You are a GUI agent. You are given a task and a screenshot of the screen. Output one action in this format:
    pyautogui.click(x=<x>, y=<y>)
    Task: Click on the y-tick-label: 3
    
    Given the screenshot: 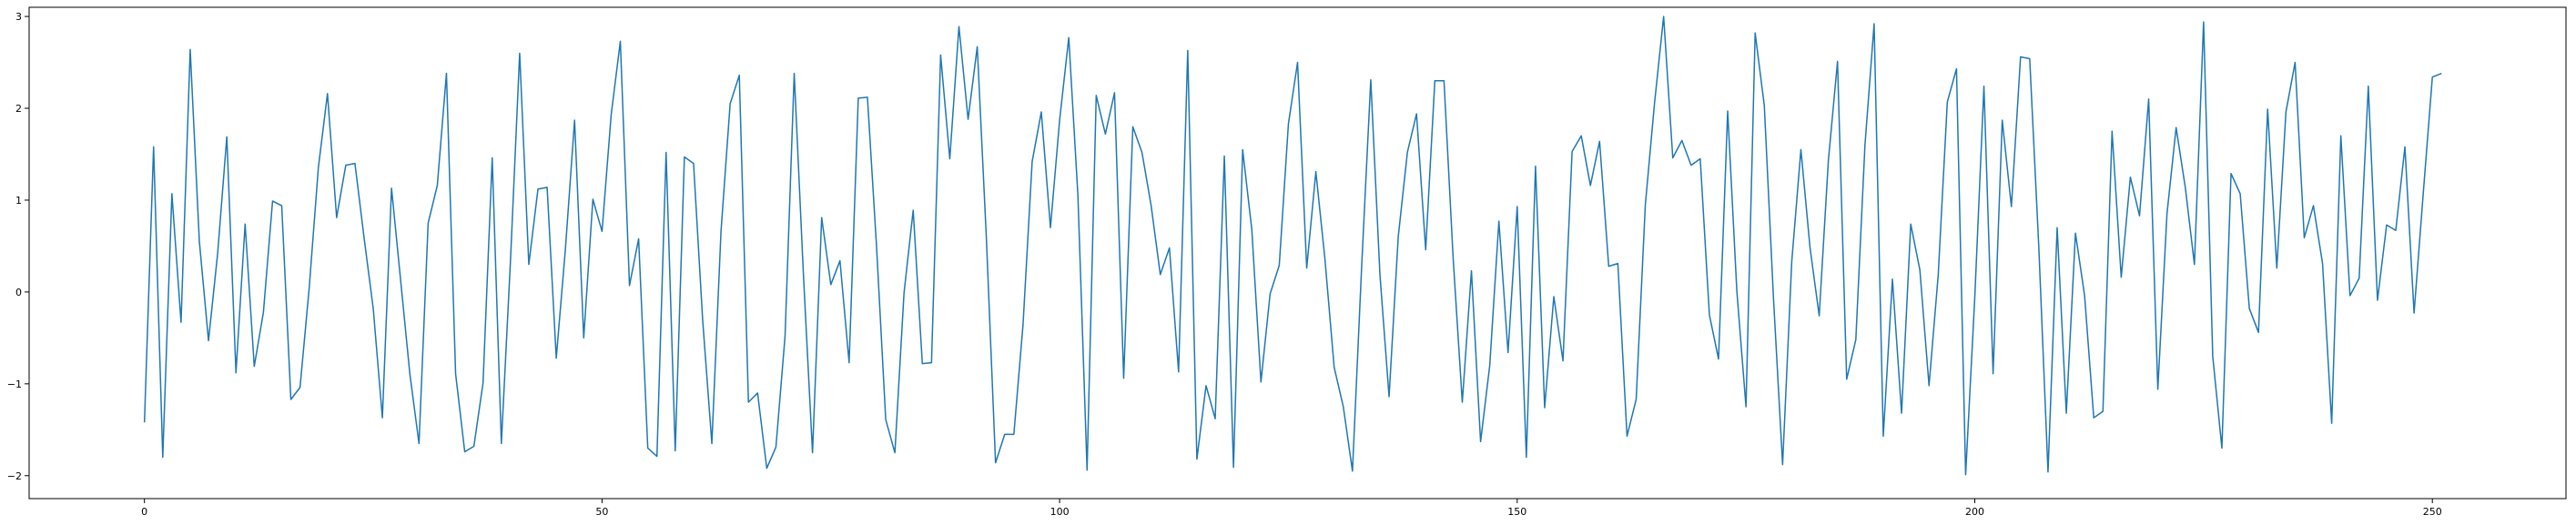 What is the action you would take?
    pyautogui.click(x=18, y=17)
    